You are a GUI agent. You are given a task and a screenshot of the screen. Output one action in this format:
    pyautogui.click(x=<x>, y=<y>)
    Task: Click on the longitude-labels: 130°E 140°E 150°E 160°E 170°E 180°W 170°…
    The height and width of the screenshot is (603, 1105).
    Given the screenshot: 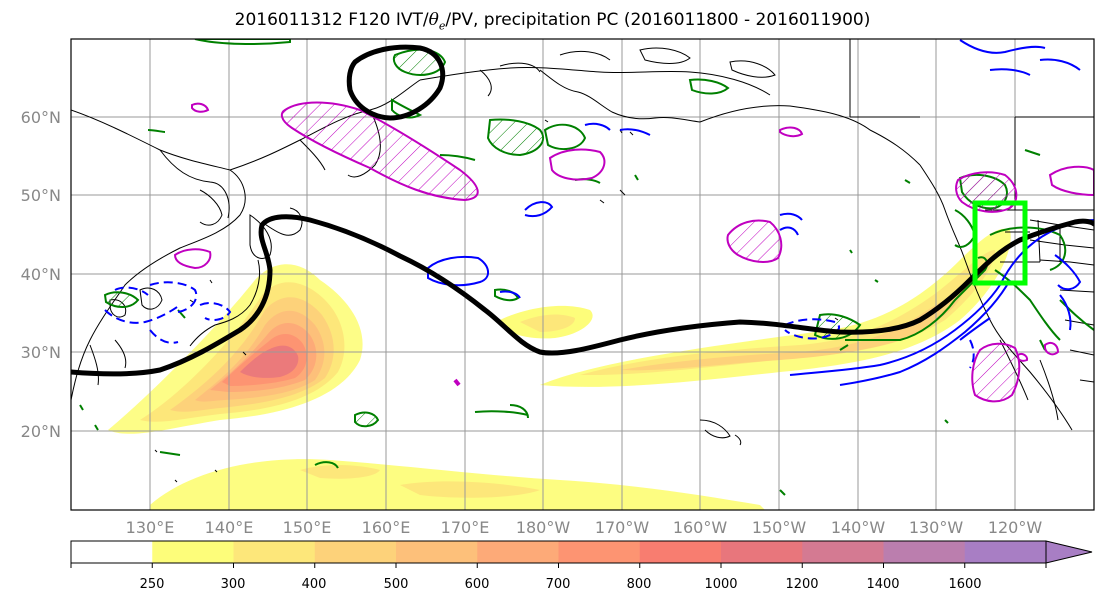 What is the action you would take?
    pyautogui.click(x=584, y=527)
    